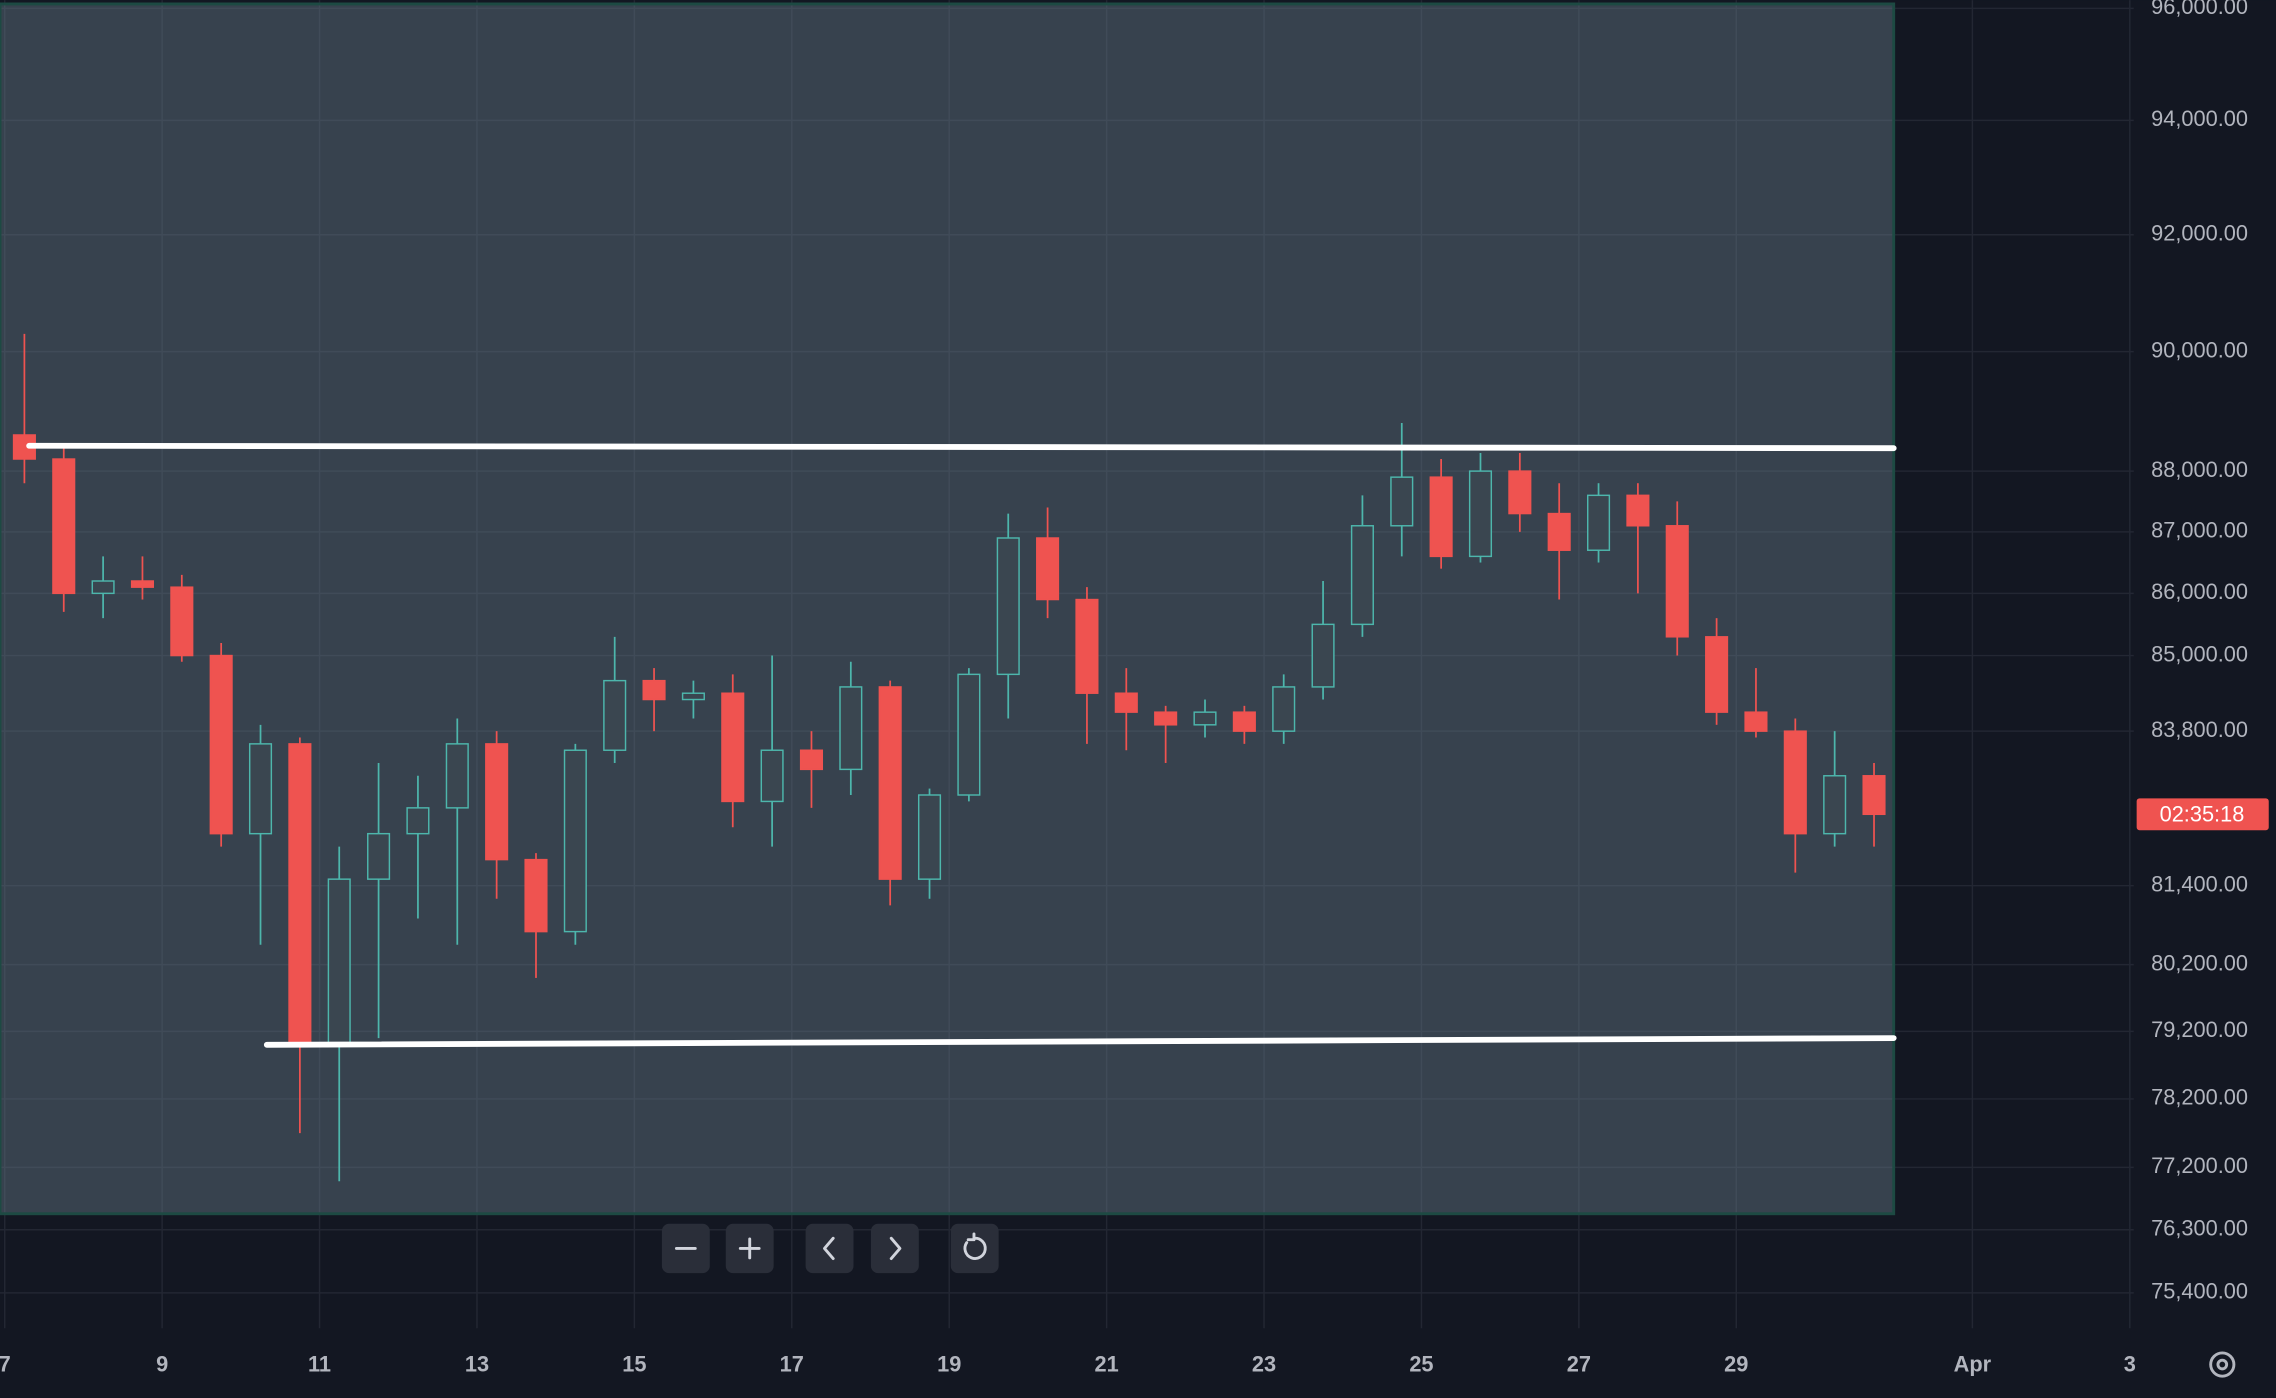 The image size is (2276, 1398). Describe the element at coordinates (2222, 1364) in the screenshot. I see `settings-button` at that location.